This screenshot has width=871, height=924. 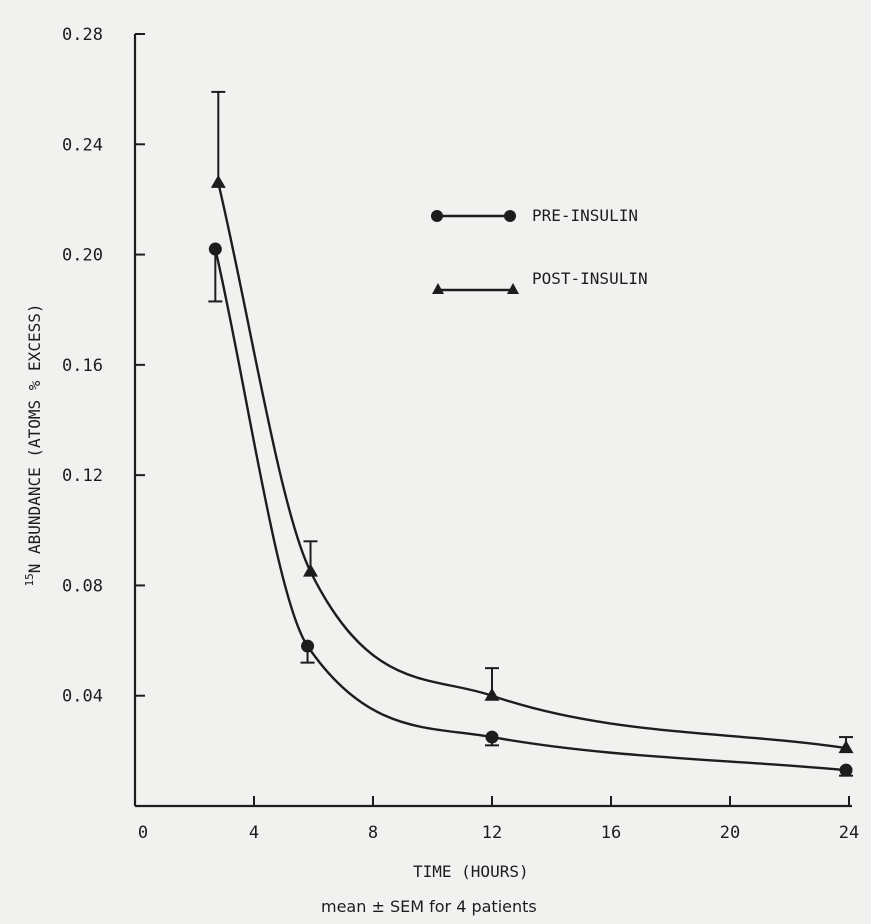 What do you see at coordinates (29, 579) in the screenshot?
I see `y-axis-title-superscript: 15` at bounding box center [29, 579].